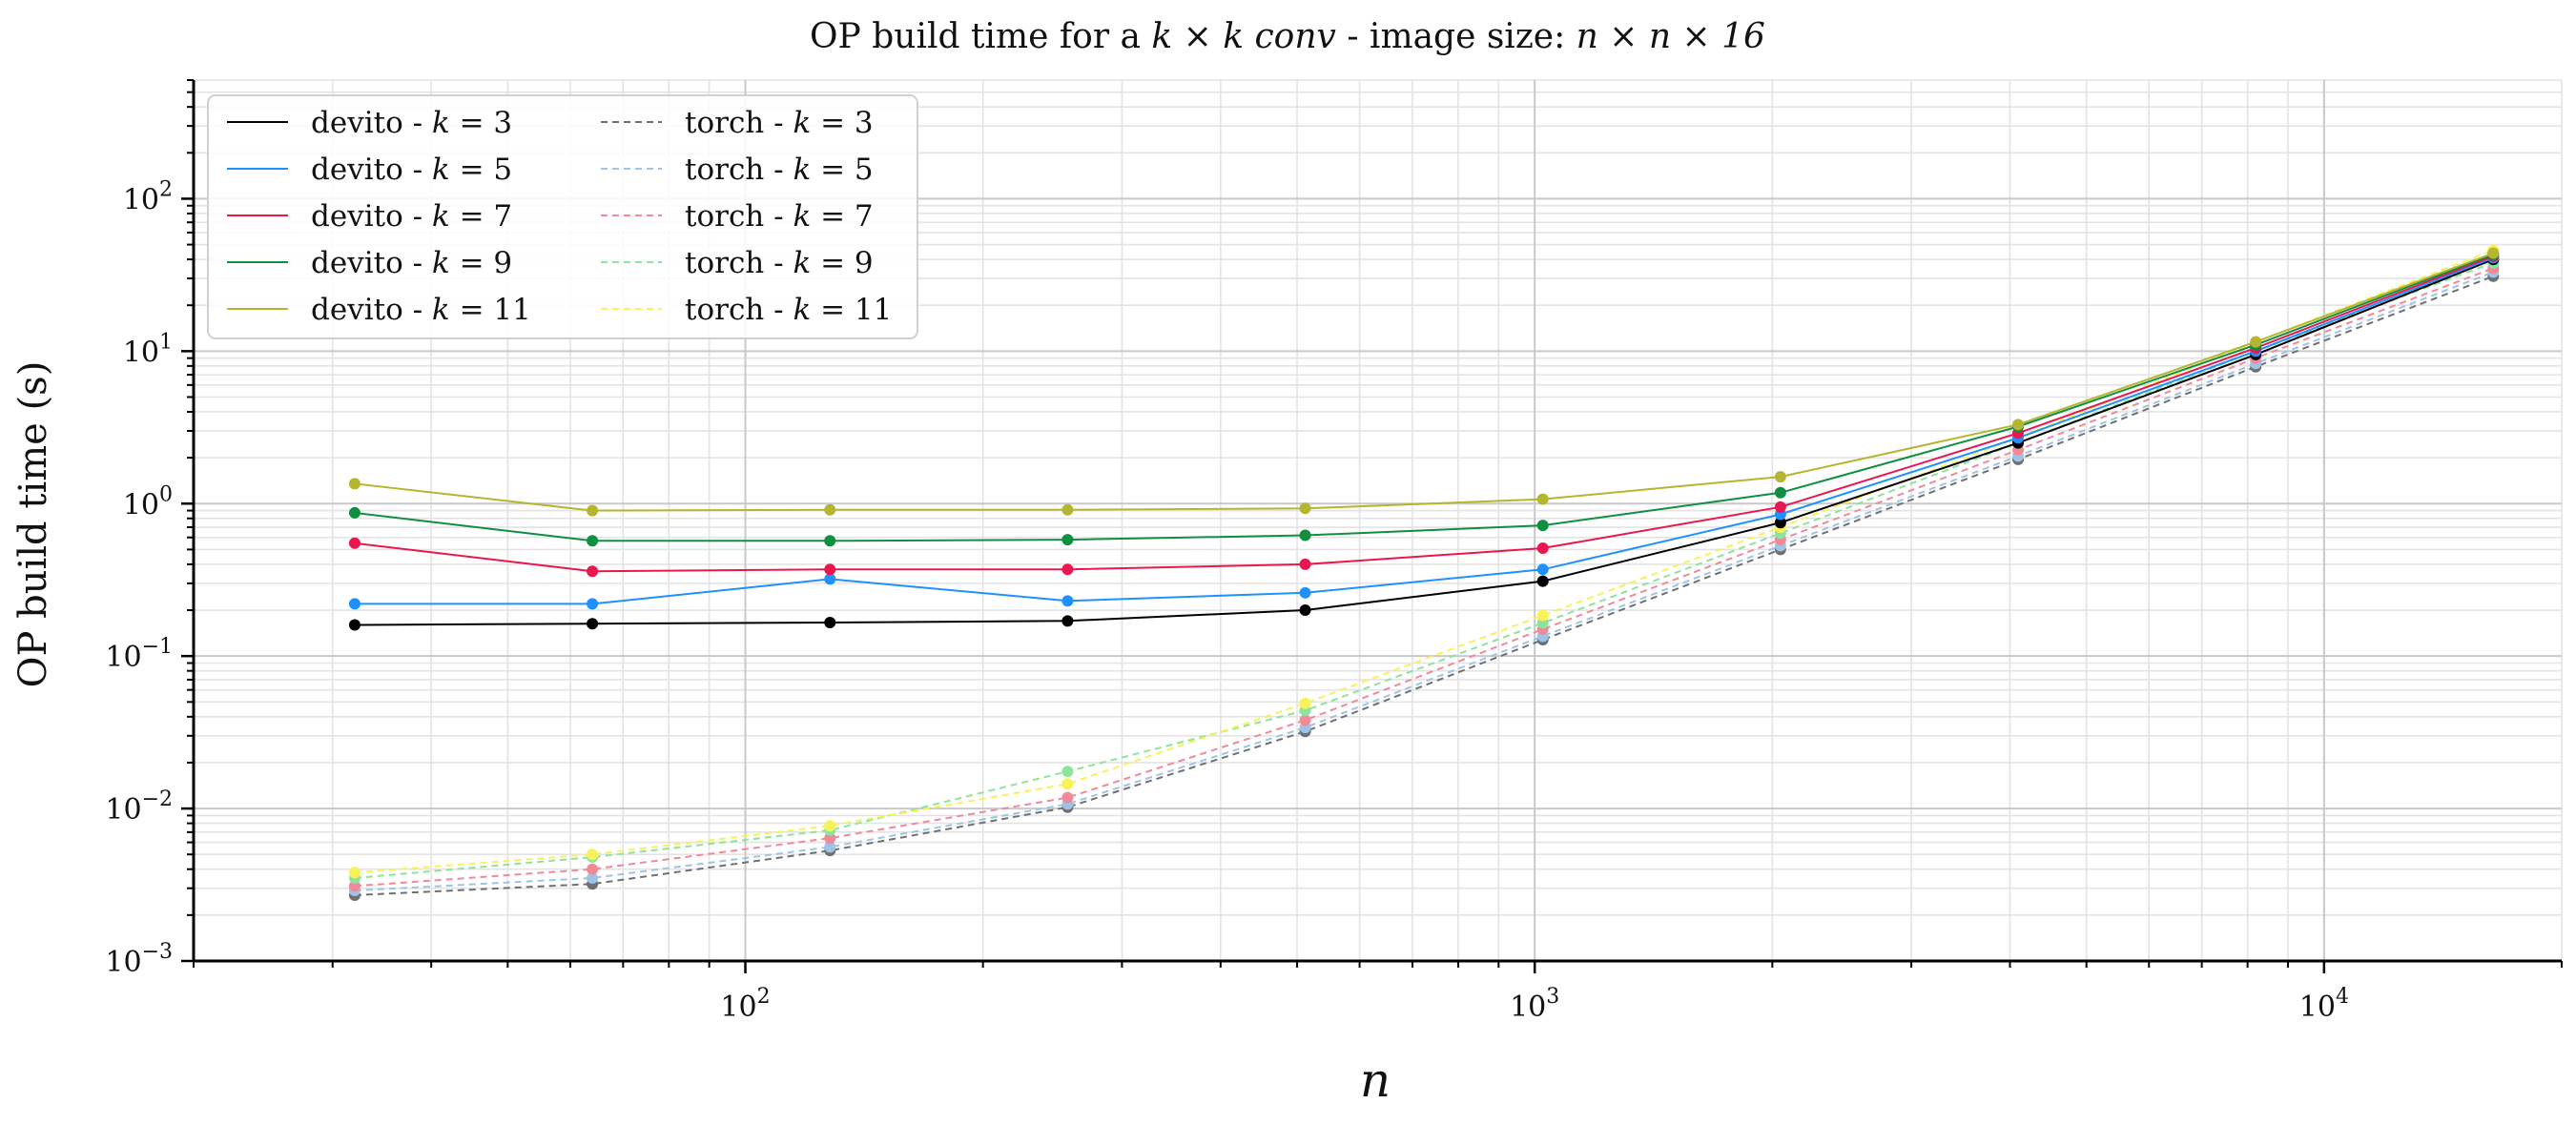  Describe the element at coordinates (2324, 1004) in the screenshot. I see `x-tick-label: 10⁴` at that location.